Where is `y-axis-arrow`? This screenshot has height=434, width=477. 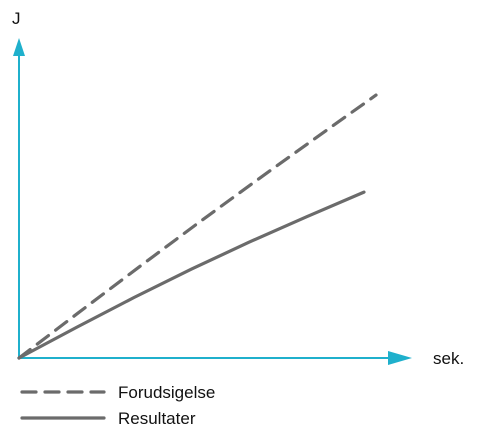 y-axis-arrow is located at coordinates (19, 47).